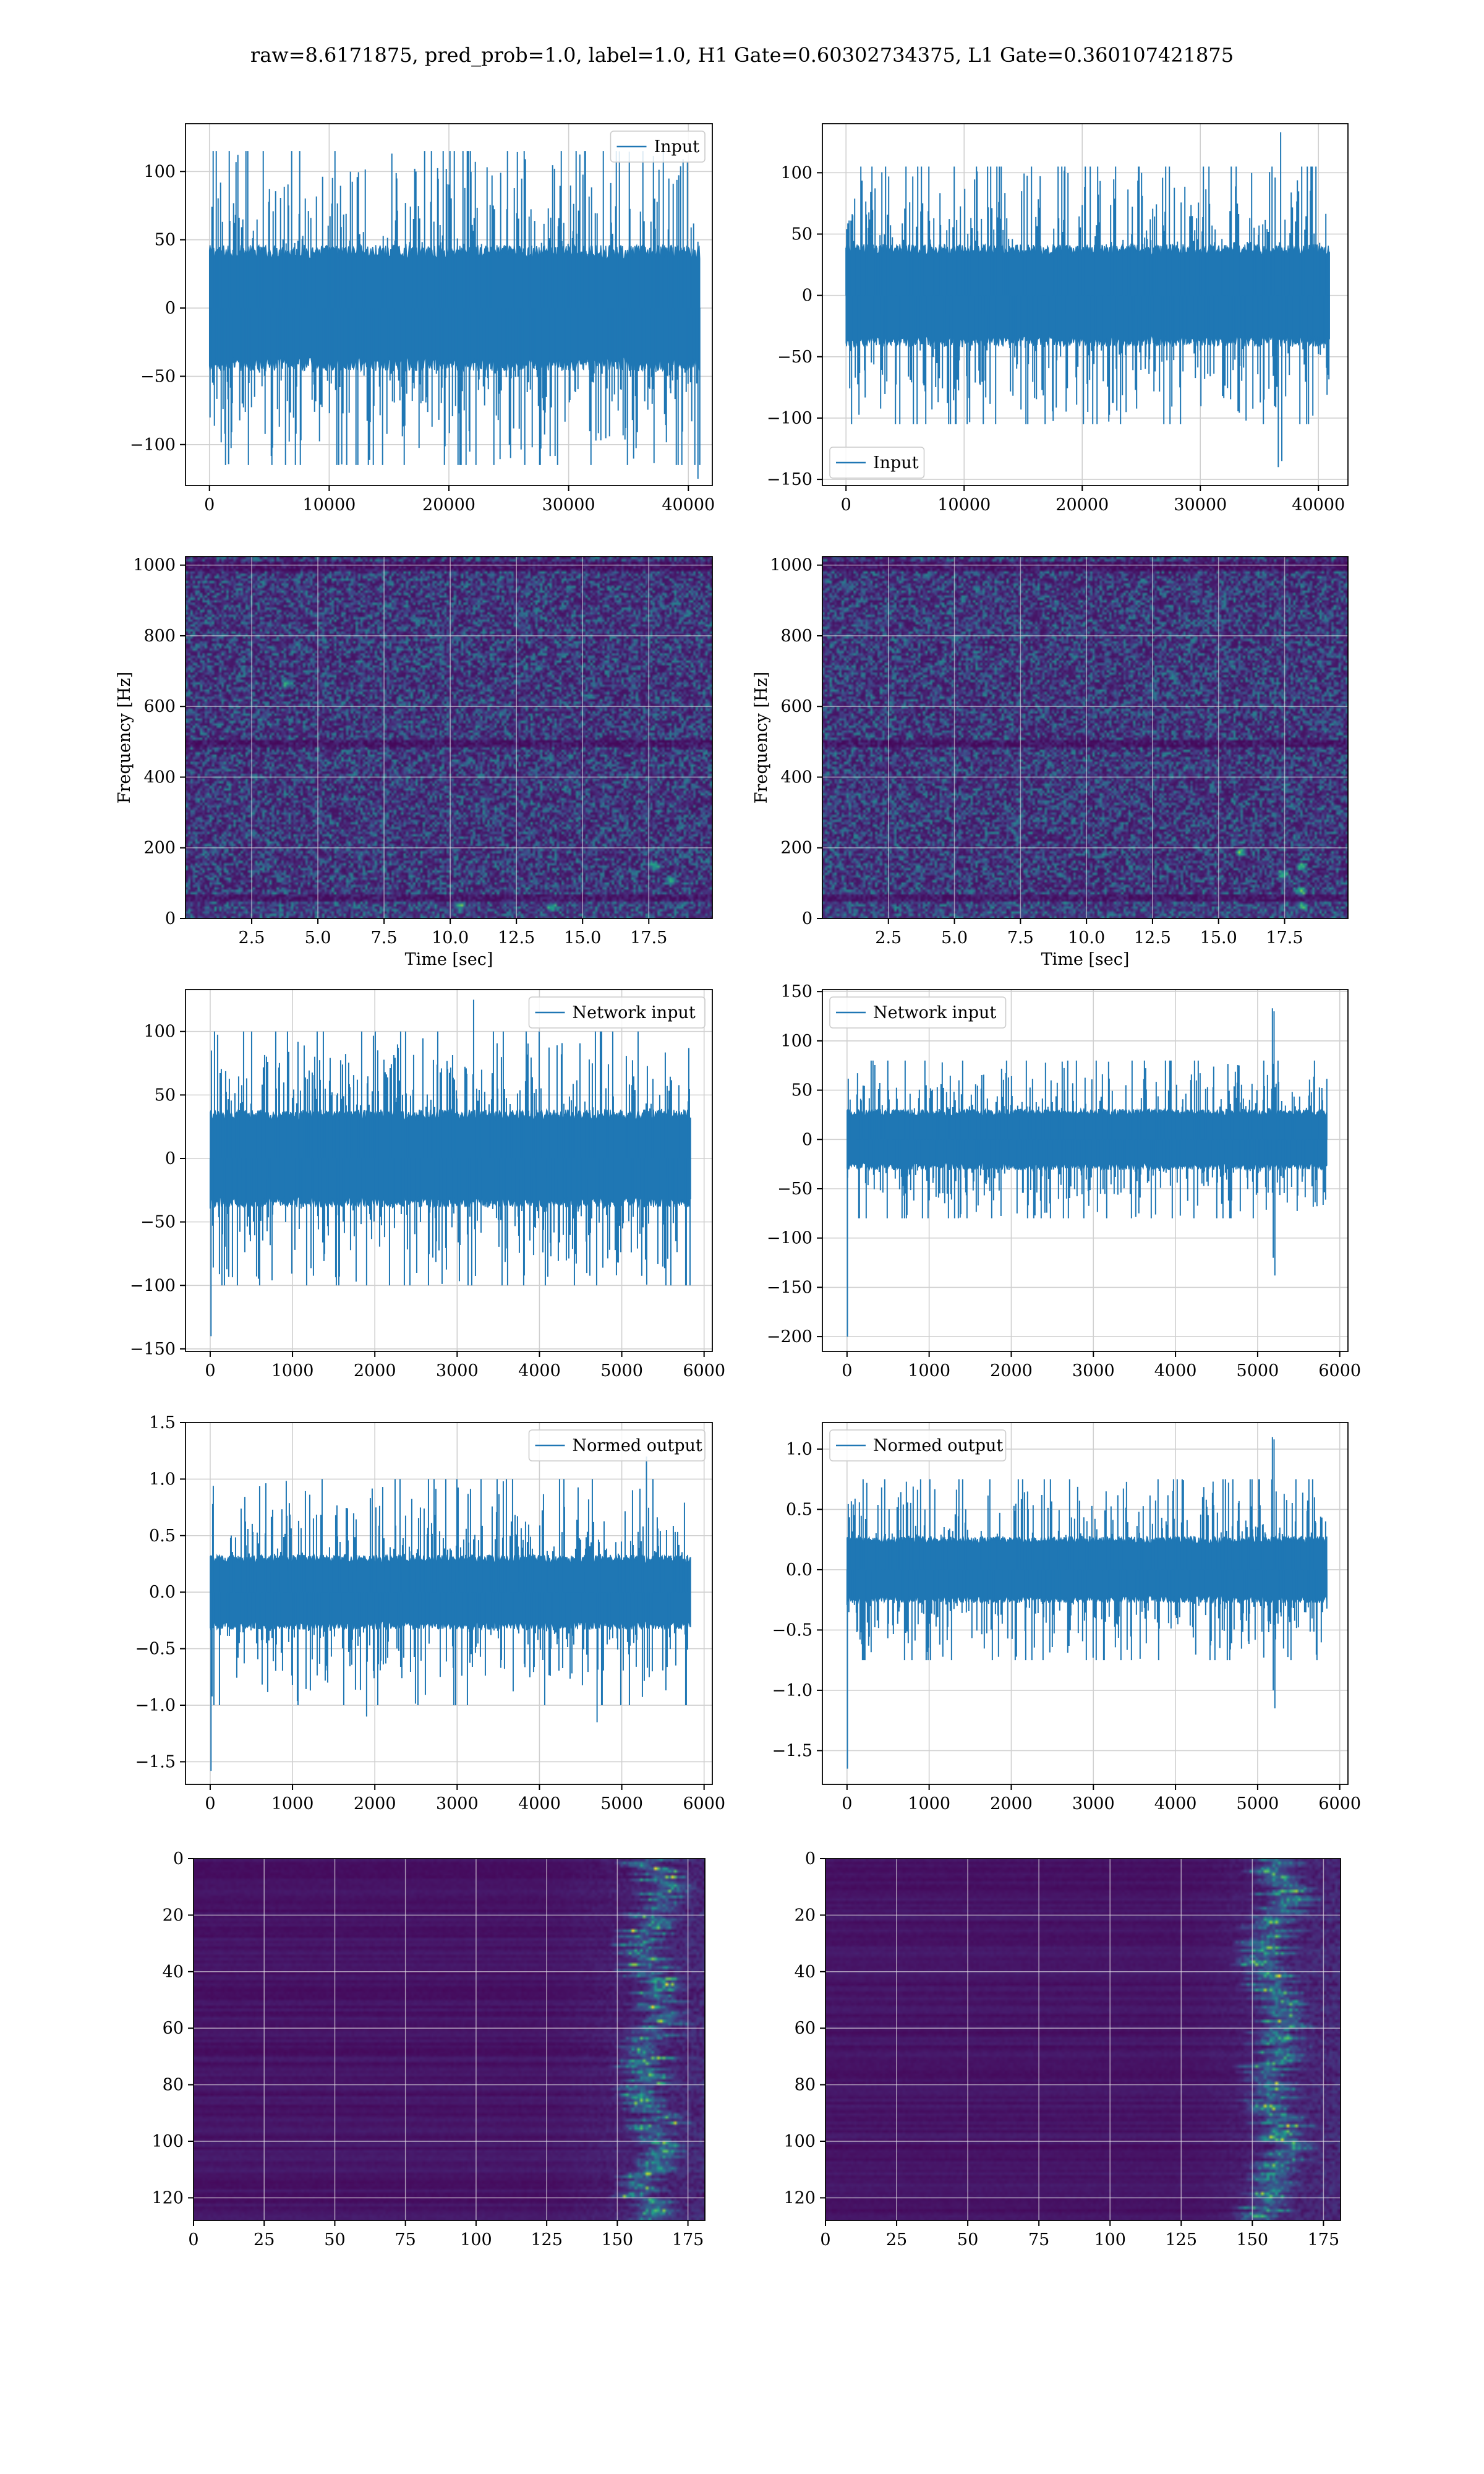 Image resolution: width=1484 pixels, height=2474 pixels. Describe the element at coordinates (796, 992) in the screenshot. I see `y-tick-label: 150` at that location.